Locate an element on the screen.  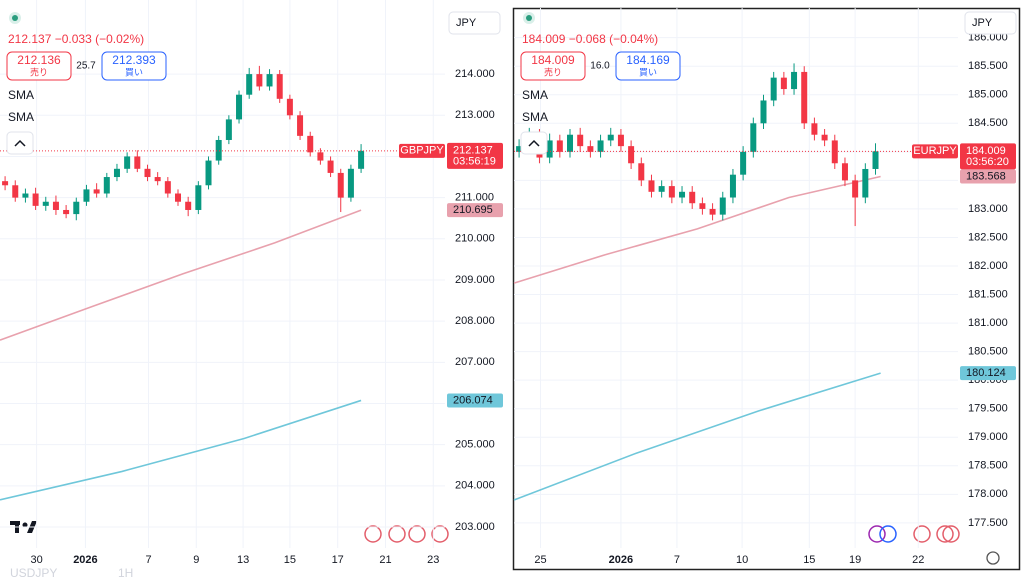
y-tick-label: 210.000 is located at coordinates (475, 239).